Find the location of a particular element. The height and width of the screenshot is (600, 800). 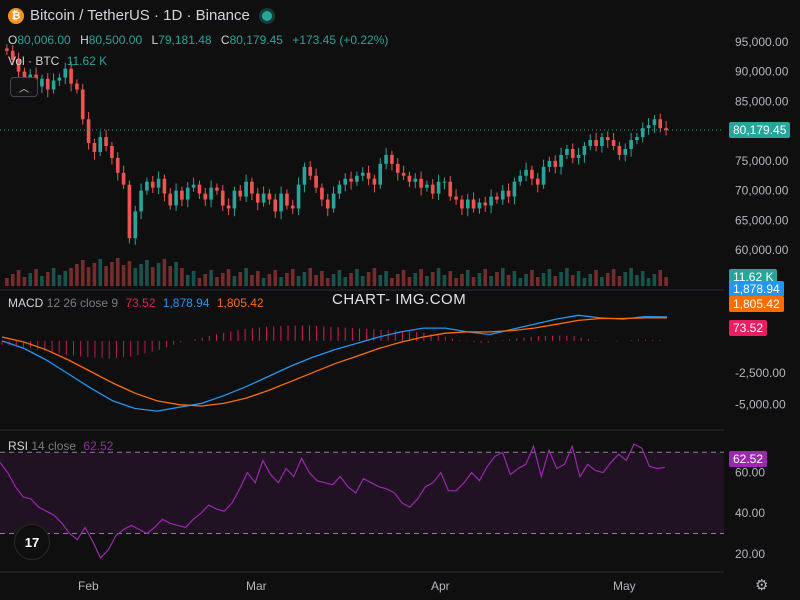

collapse-legend-button: ︿ is located at coordinates (24, 87).